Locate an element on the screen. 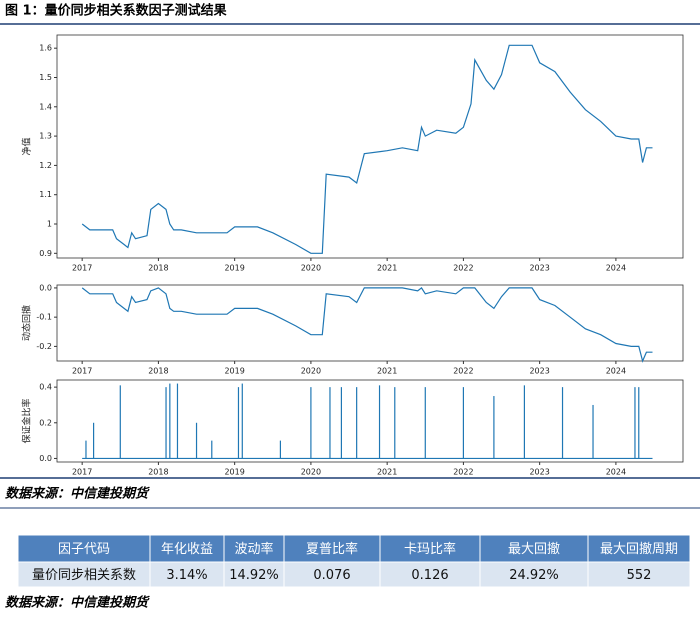 The width and height of the screenshot is (700, 617). y-tick-label: -0.2 is located at coordinates (44, 346).